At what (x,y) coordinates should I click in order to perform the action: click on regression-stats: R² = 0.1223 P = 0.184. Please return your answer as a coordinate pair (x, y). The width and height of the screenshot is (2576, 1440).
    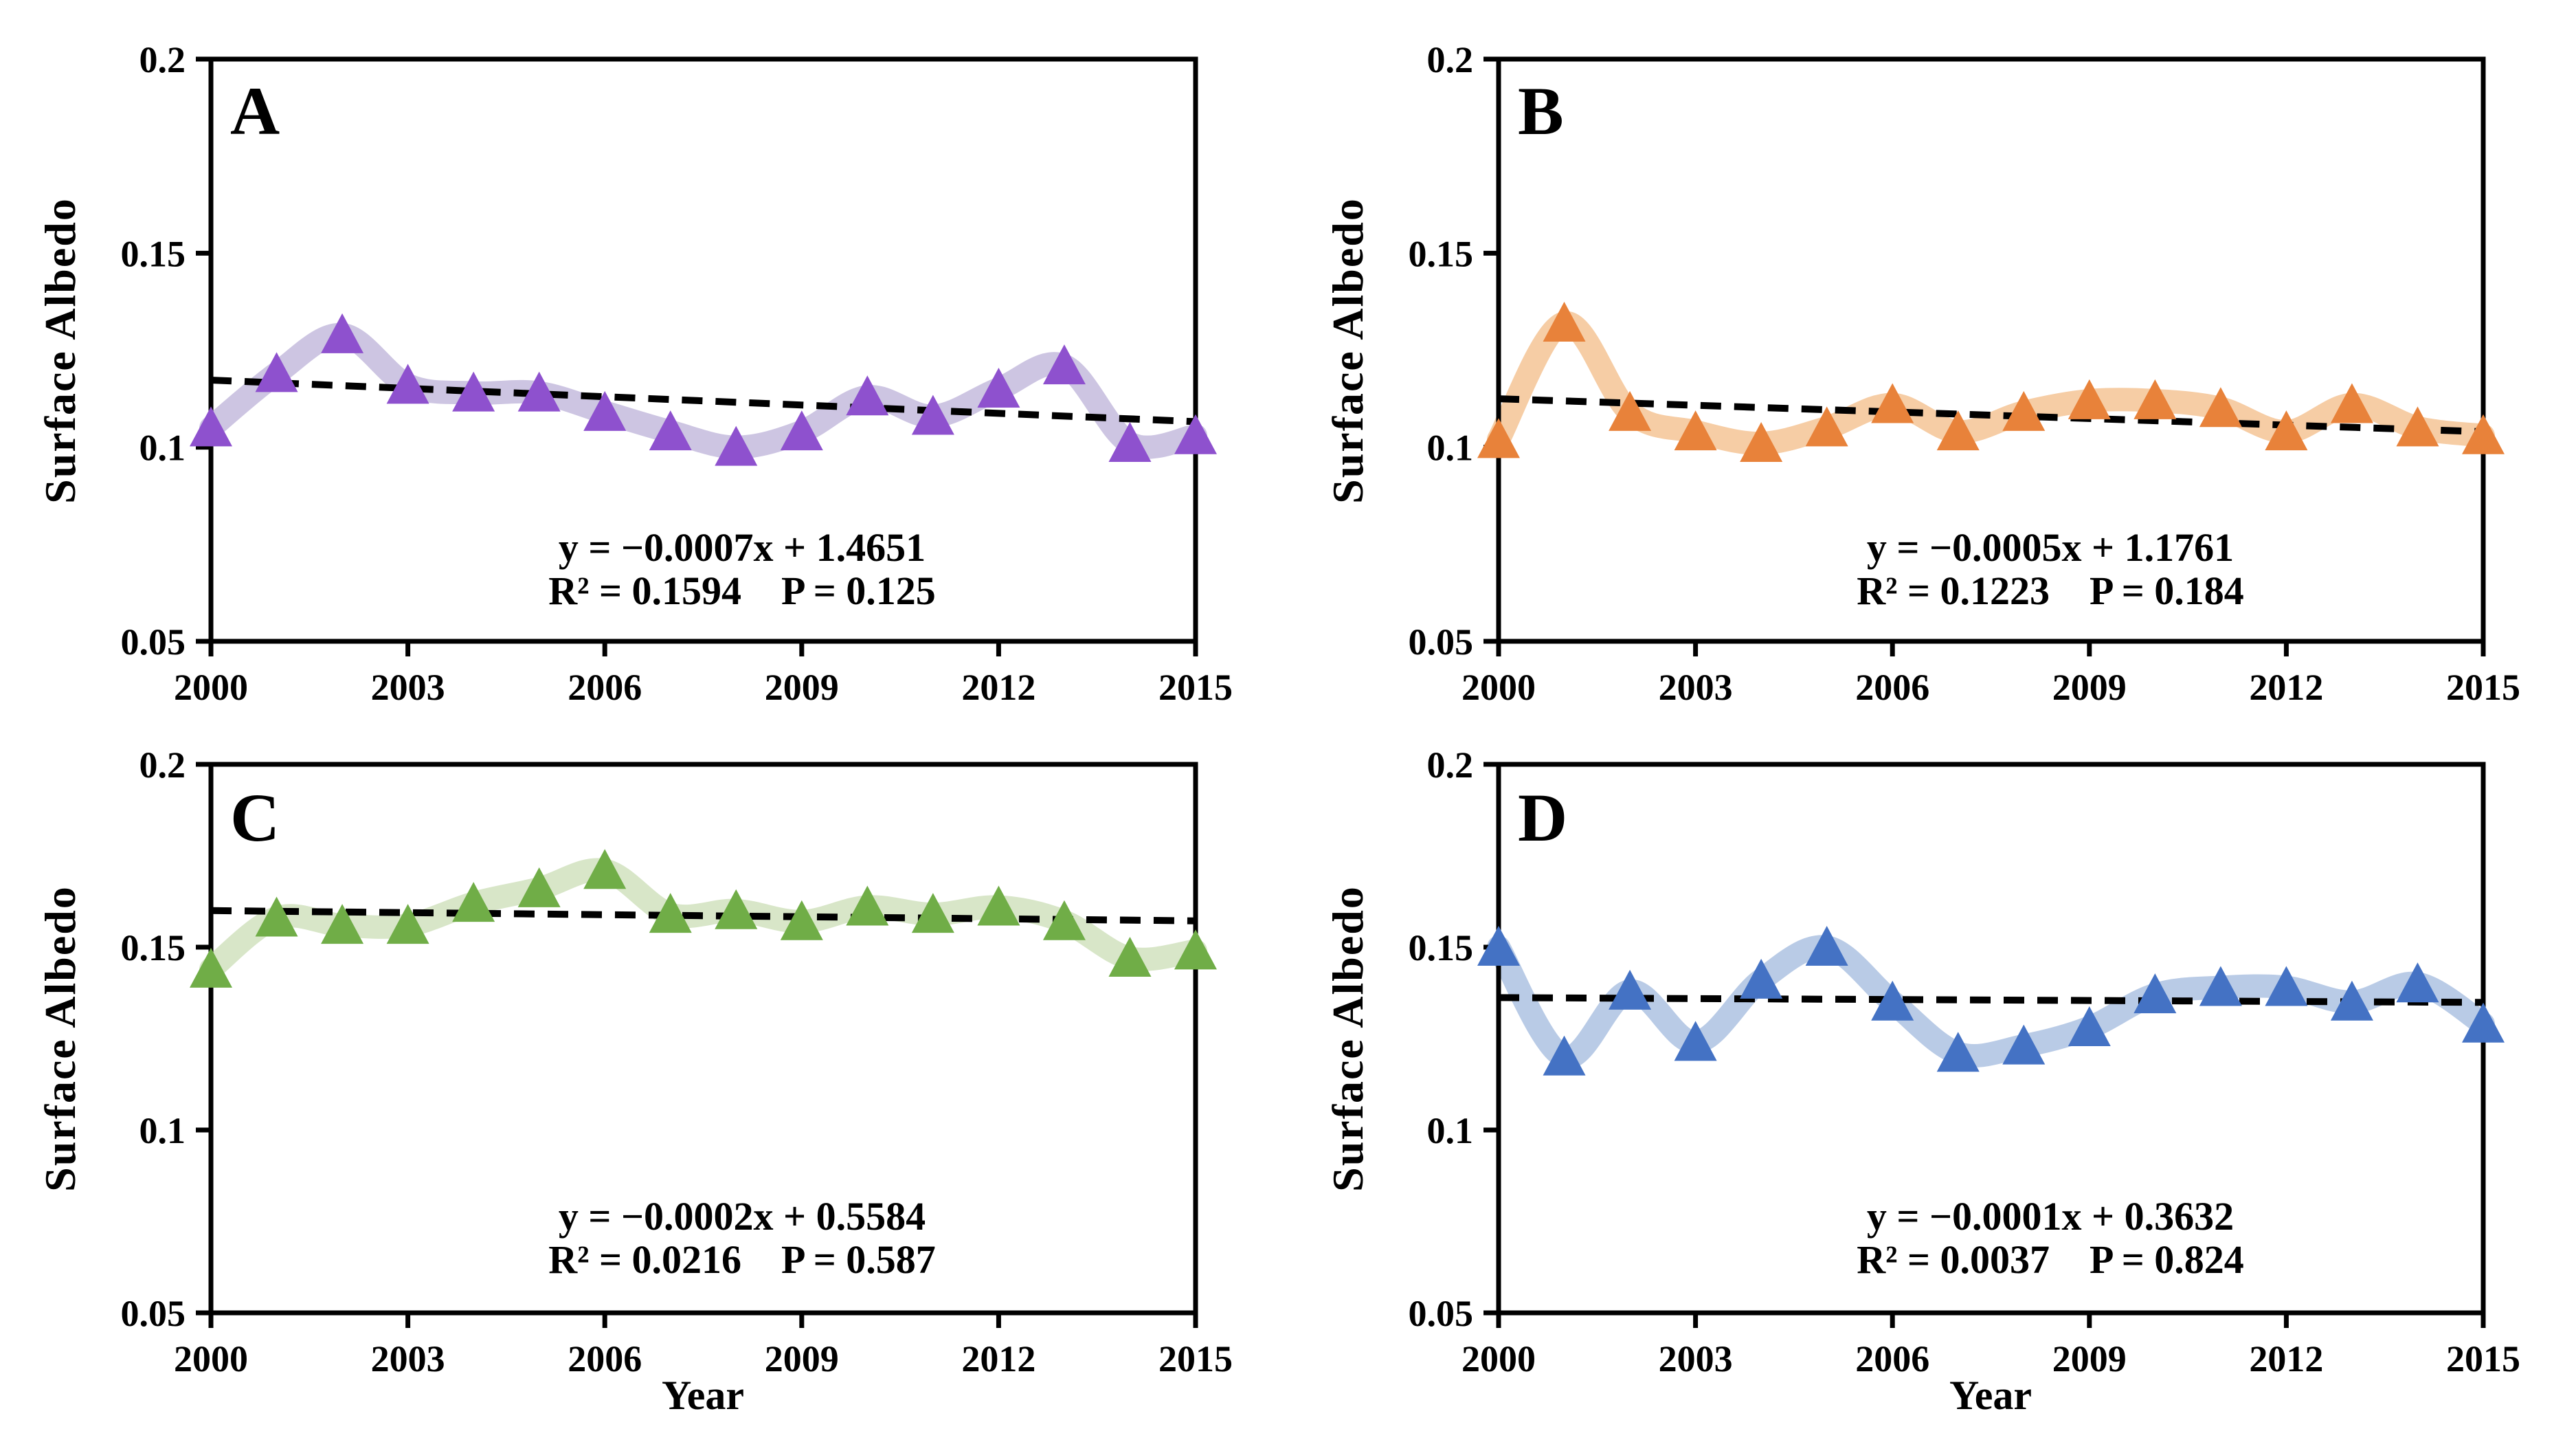
    Looking at the image, I should click on (2050, 590).